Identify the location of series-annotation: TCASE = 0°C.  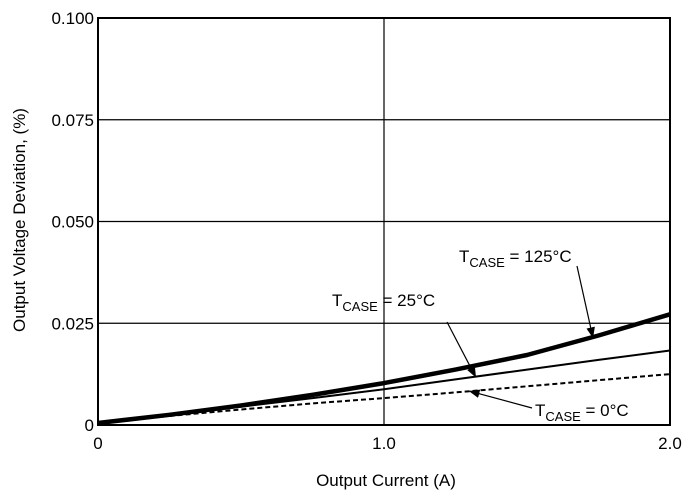
(582, 412).